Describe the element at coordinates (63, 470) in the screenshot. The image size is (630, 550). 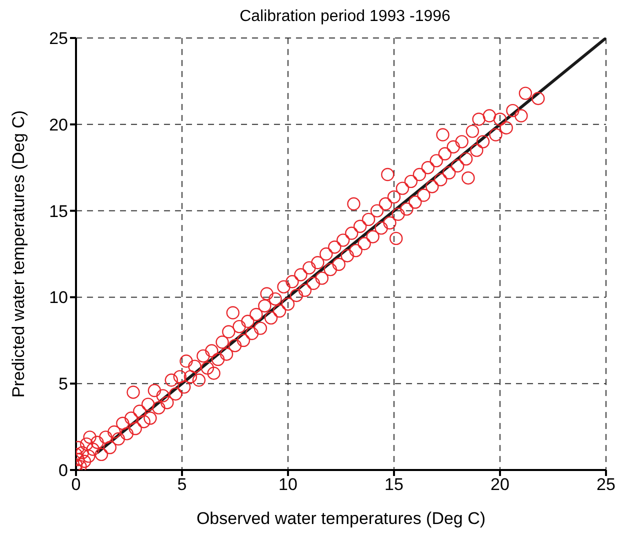
I see `y-tick-label: 0` at that location.